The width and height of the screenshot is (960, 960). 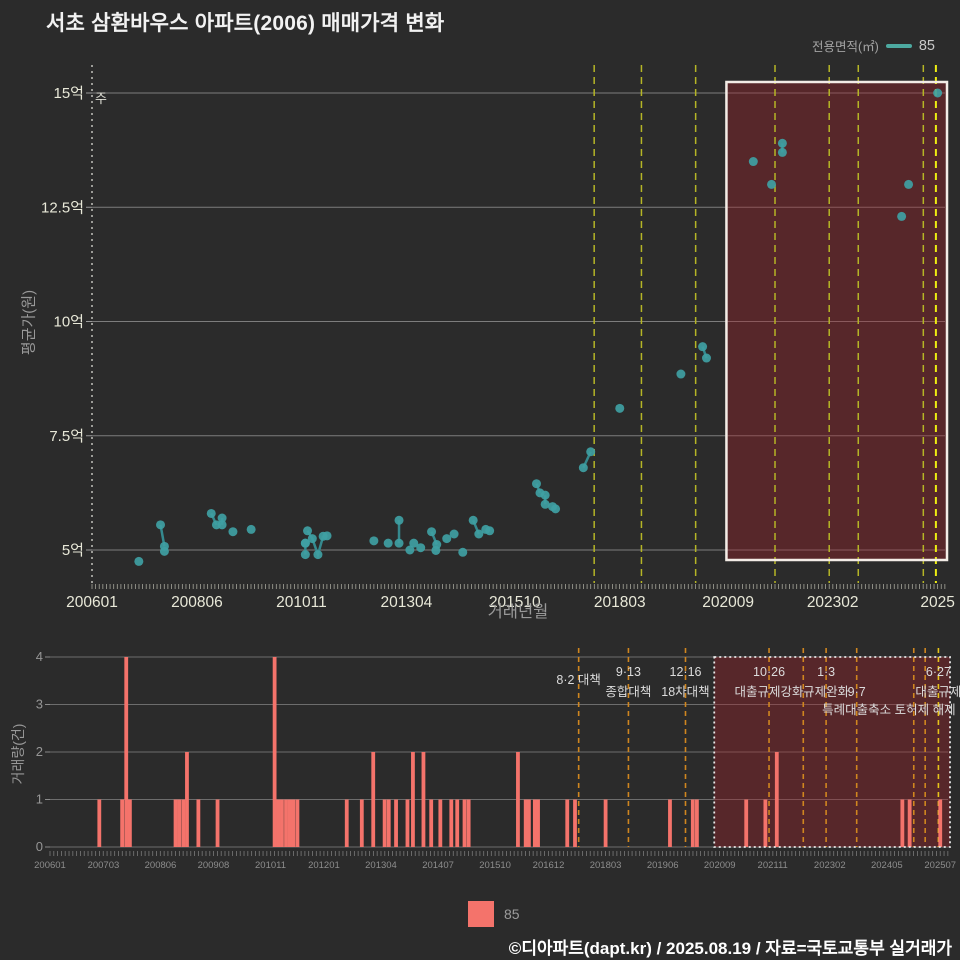 I want to click on legend-area-value: 85, so click(x=926, y=45).